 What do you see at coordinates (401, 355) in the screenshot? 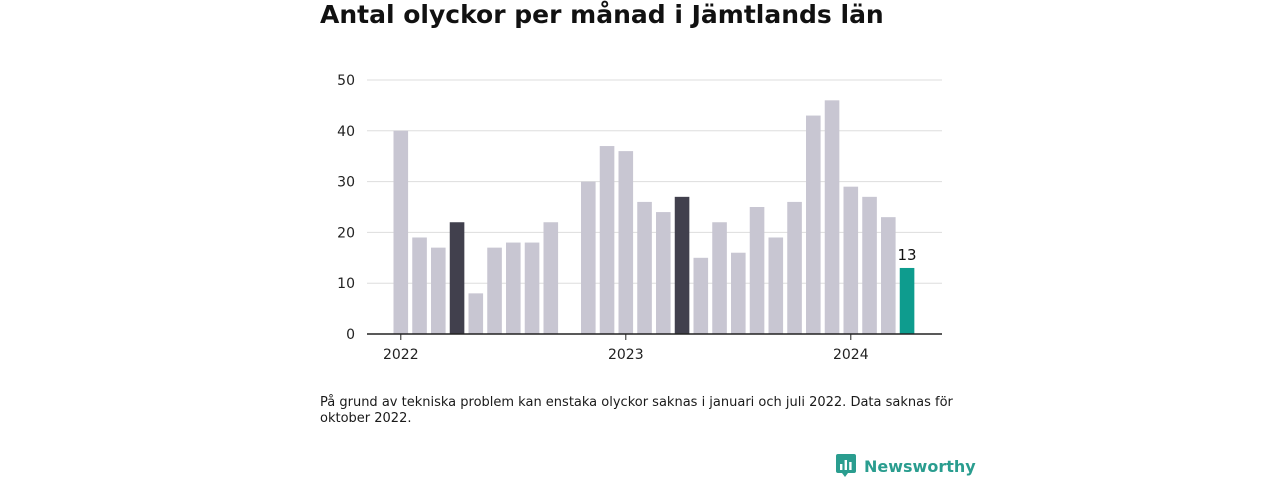
I see `x-tick-label: 2022` at bounding box center [401, 355].